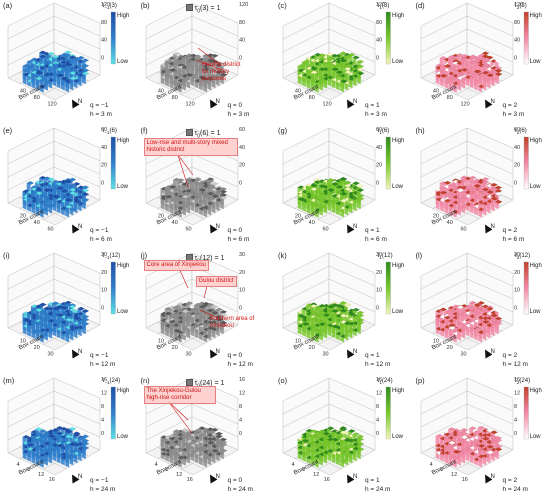 The image size is (550, 500). Describe the element at coordinates (232, 322) in the screenshot. I see `annotation-label: Southern area of Xinjiekou` at that location.